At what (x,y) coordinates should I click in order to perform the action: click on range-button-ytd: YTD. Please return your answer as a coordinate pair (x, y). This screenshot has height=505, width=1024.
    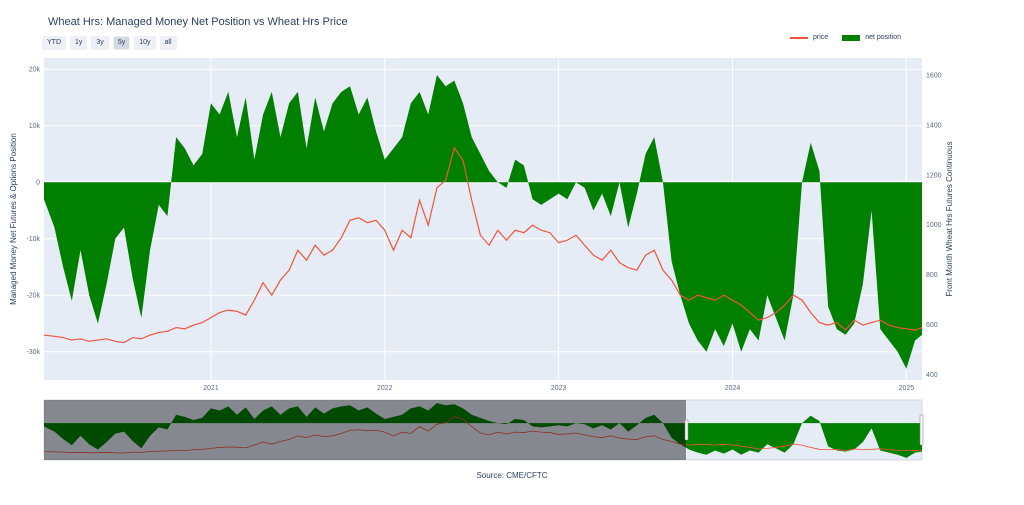
    Looking at the image, I should click on (54, 43).